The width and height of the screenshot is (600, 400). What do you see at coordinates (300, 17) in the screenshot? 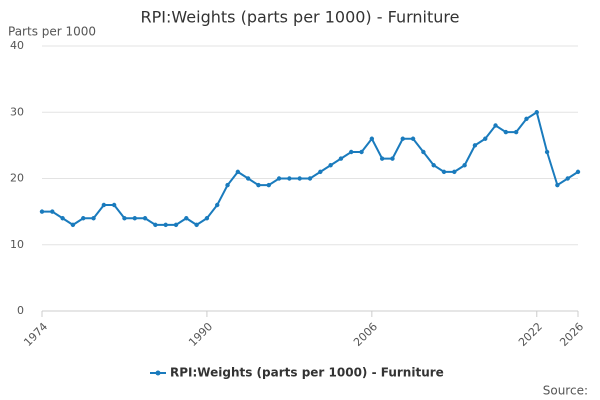
I see `chart-title: RPI:Weights (parts per 1000) - Furniture` at bounding box center [300, 17].